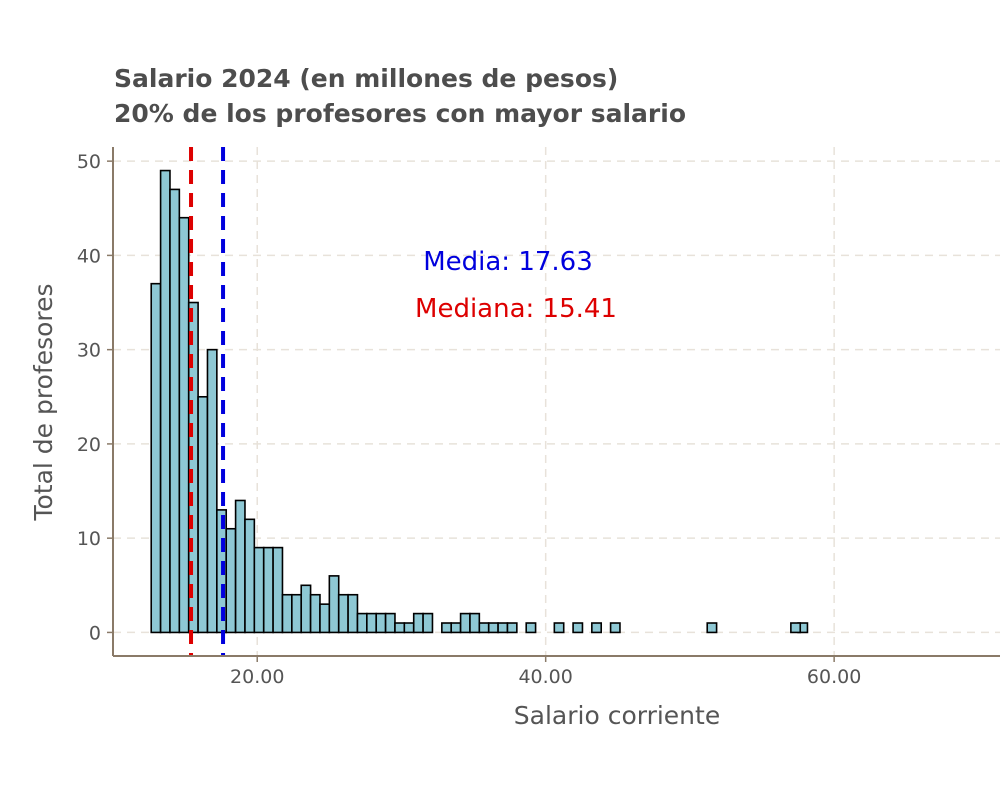  I want to click on chart-title: Salario 2024 (en millones de pesos), so click(366, 78).